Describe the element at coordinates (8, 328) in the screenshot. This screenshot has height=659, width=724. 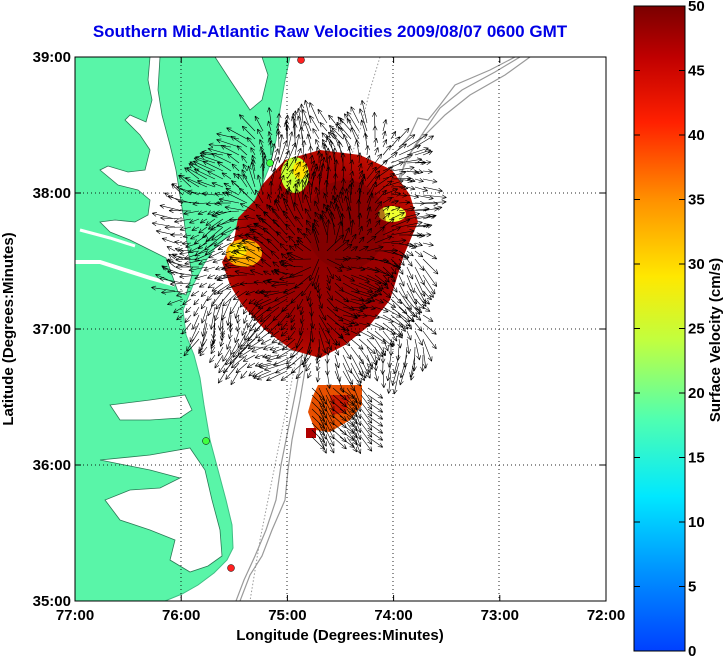
I see `y-axis-label: Latitude (Degrees:Minutes)` at that location.